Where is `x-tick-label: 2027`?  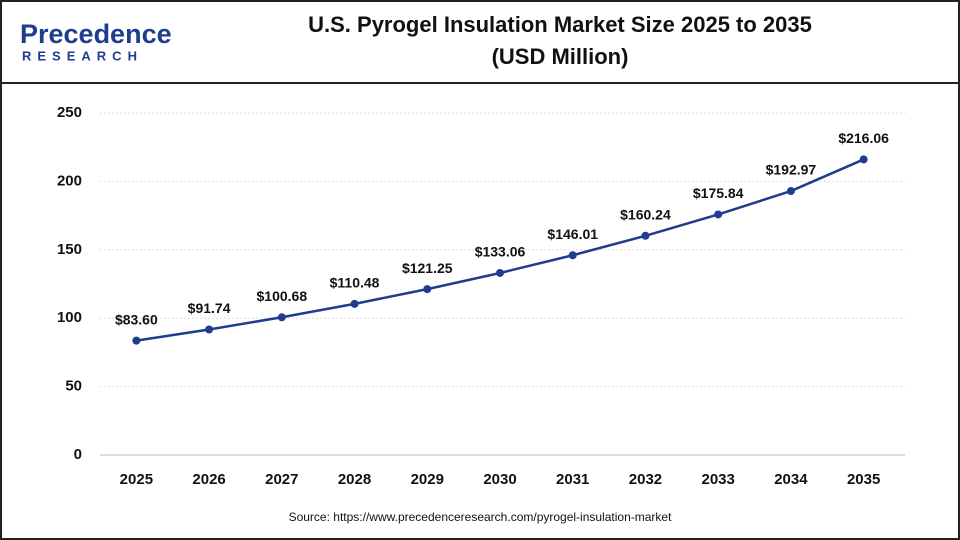
x-tick-label: 2027 is located at coordinates (281, 479).